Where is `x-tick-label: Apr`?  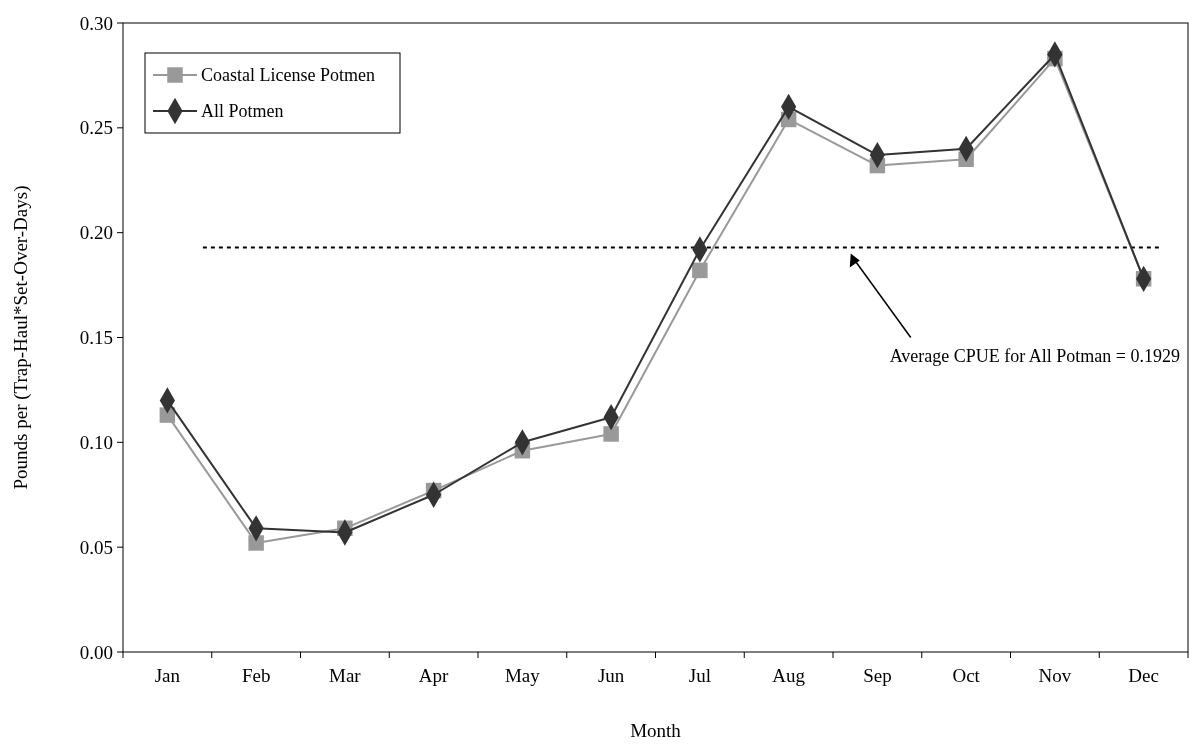 x-tick-label: Apr is located at coordinates (434, 675).